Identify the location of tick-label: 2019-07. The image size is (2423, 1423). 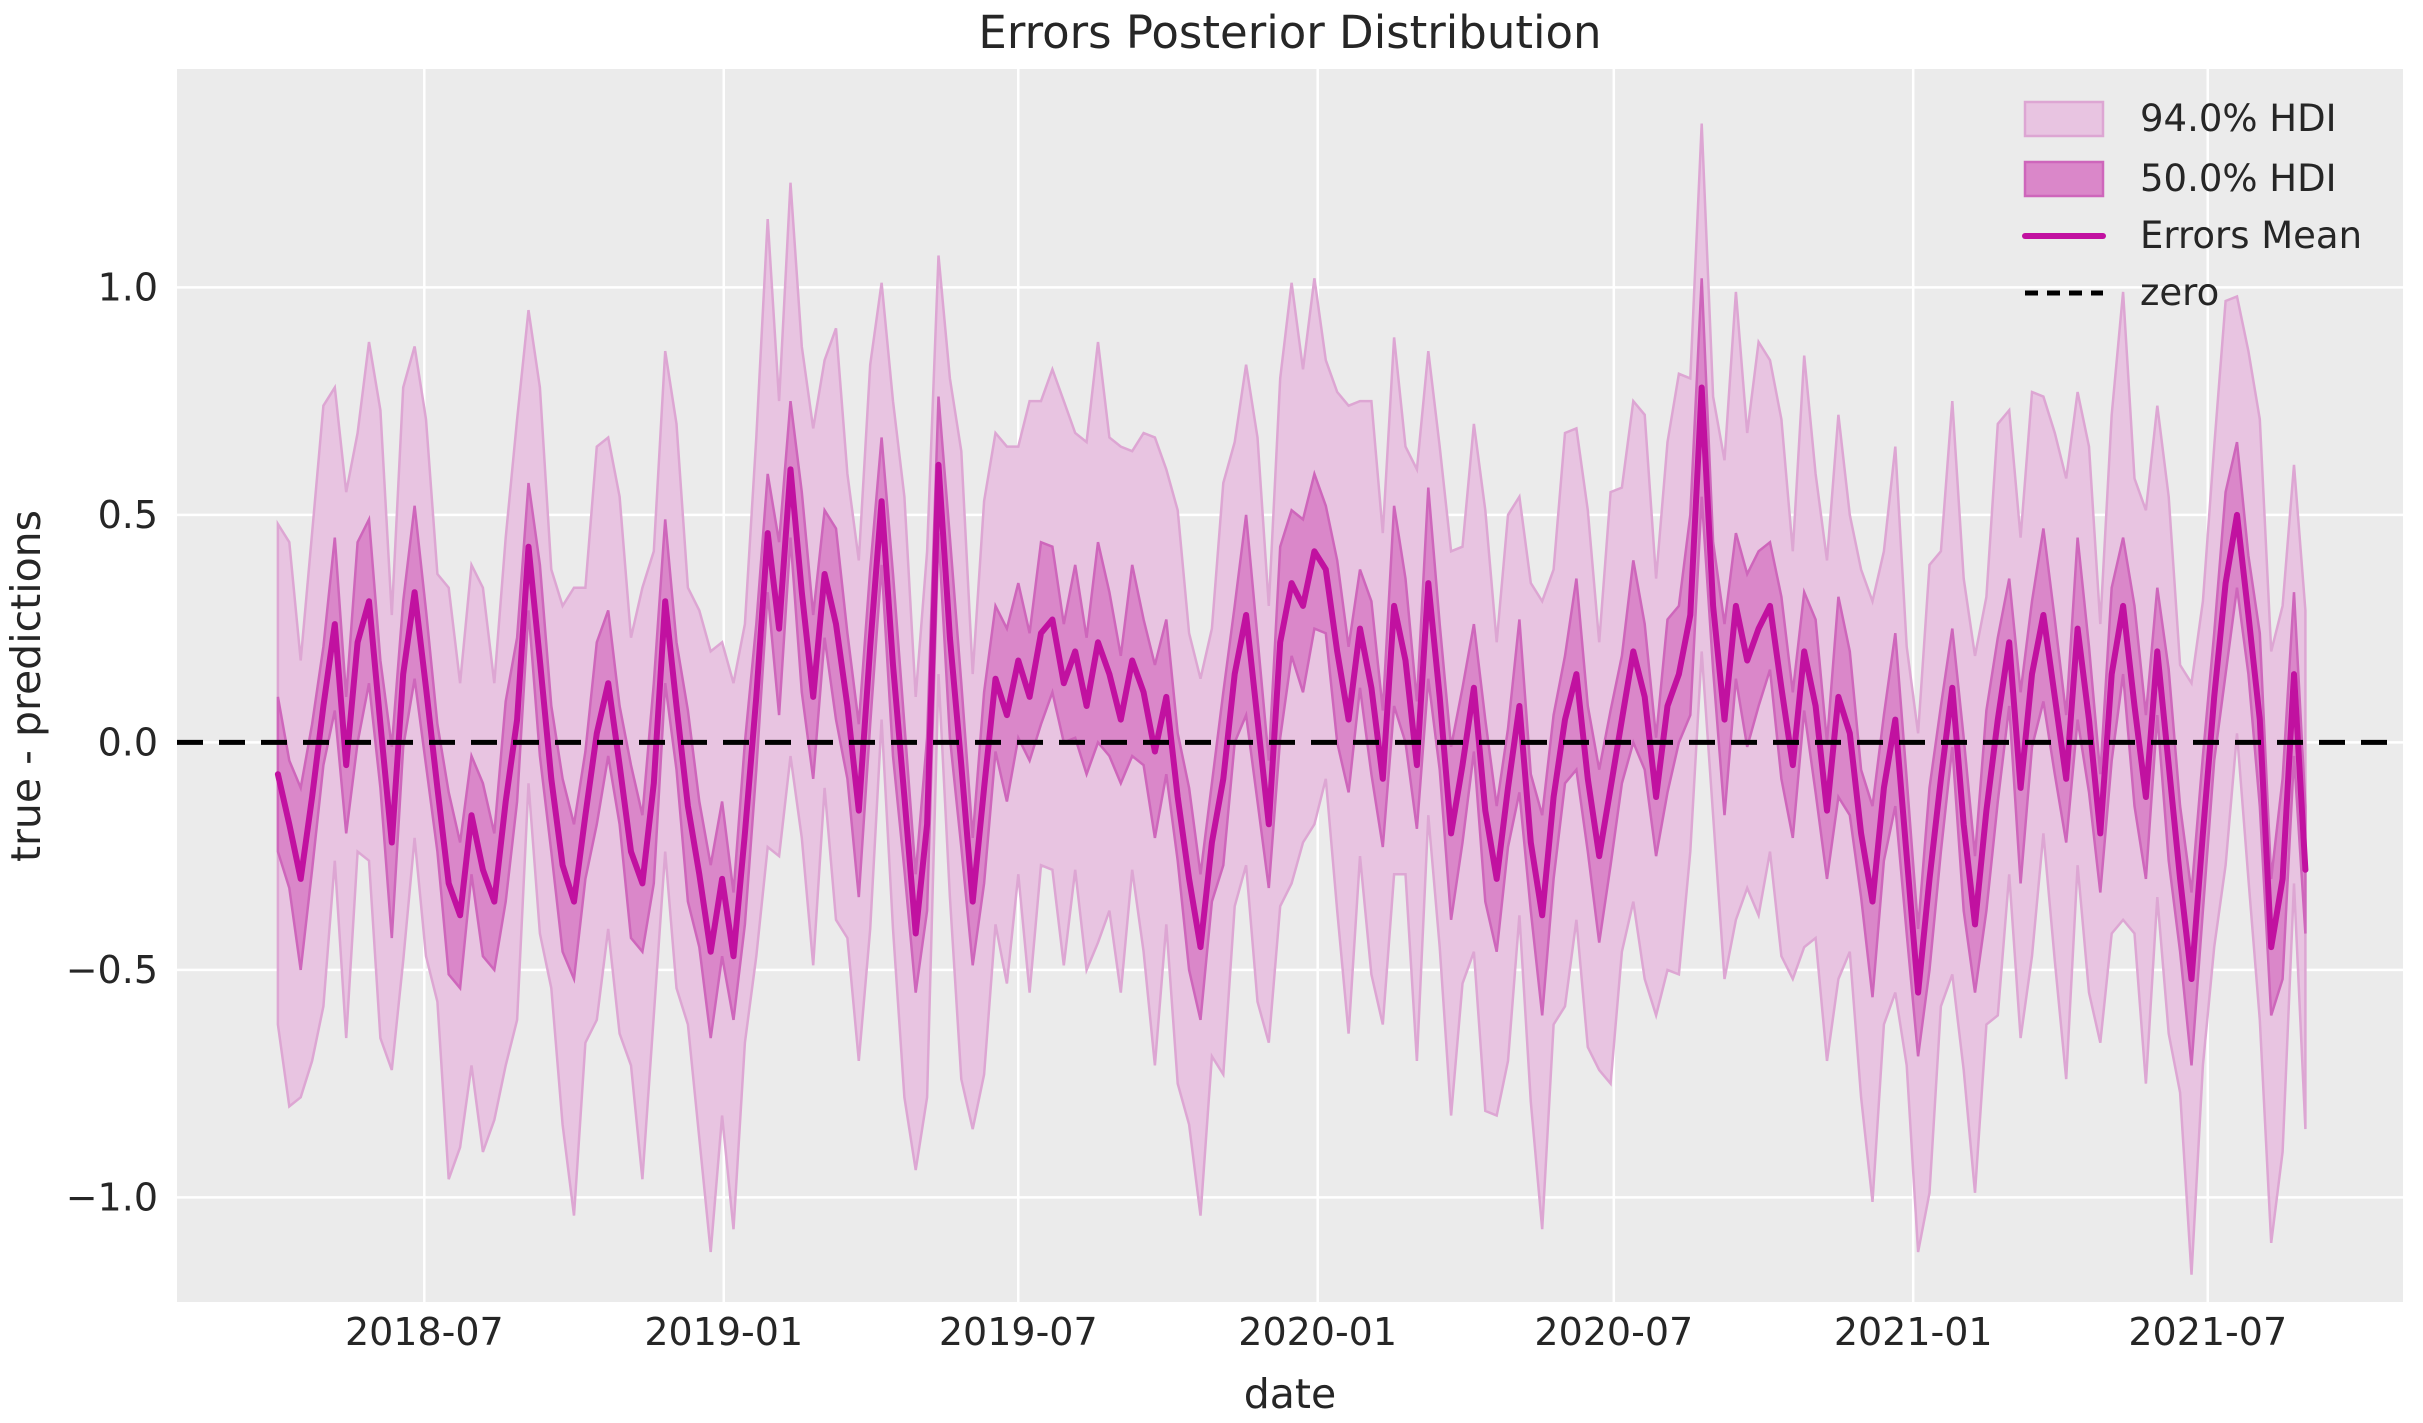
(1018, 1332).